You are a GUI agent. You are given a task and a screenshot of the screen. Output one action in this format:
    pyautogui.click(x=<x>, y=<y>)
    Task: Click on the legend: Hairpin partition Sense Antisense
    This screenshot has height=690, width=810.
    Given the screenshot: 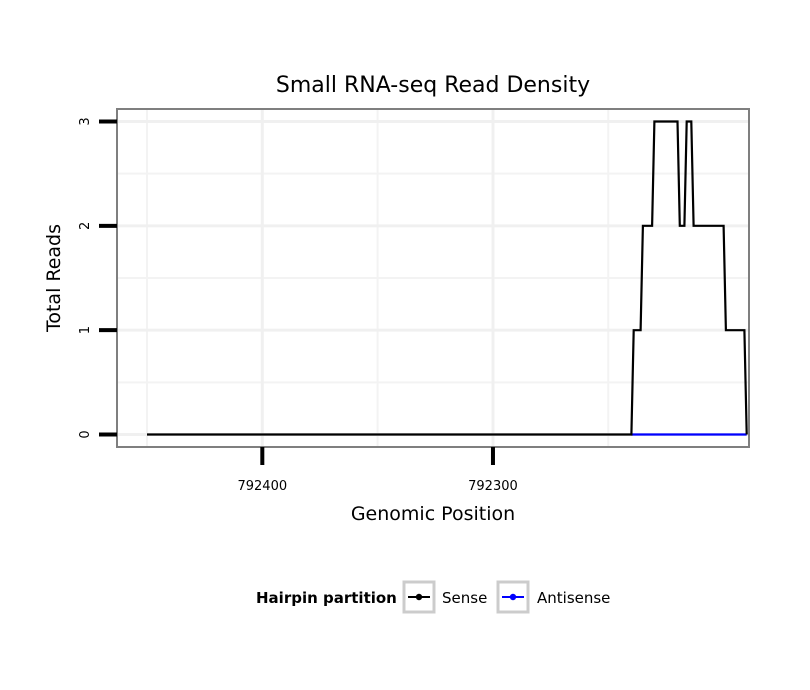 What is the action you would take?
    pyautogui.click(x=433, y=597)
    